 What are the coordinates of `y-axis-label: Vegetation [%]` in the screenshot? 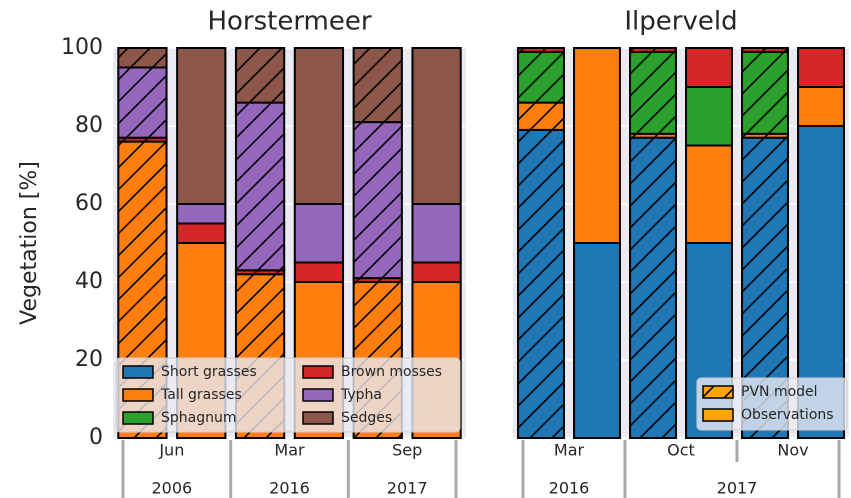 It's located at (29, 243).